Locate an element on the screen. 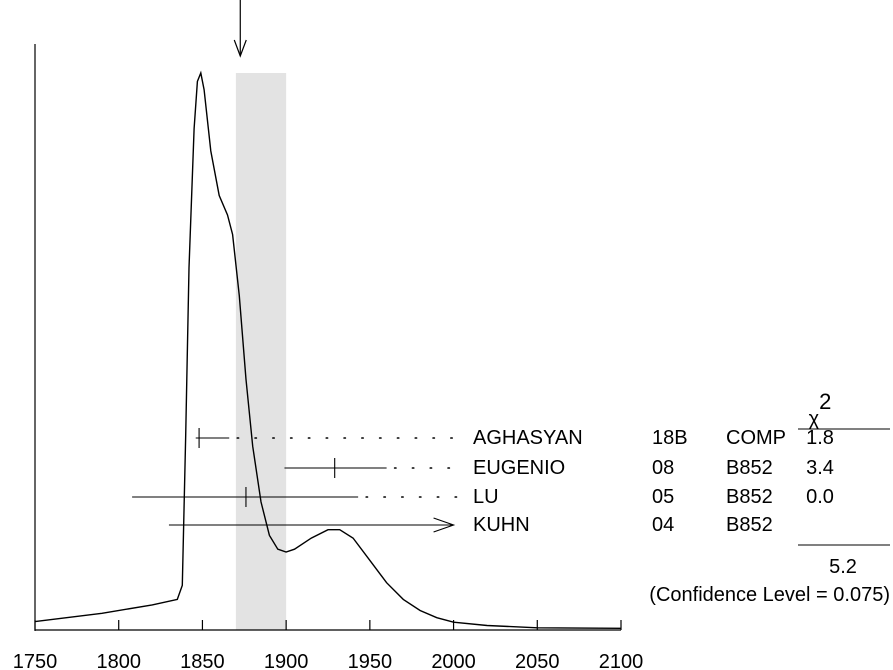 The height and width of the screenshot is (670, 893). measurement-year: 08 is located at coordinates (663, 468).